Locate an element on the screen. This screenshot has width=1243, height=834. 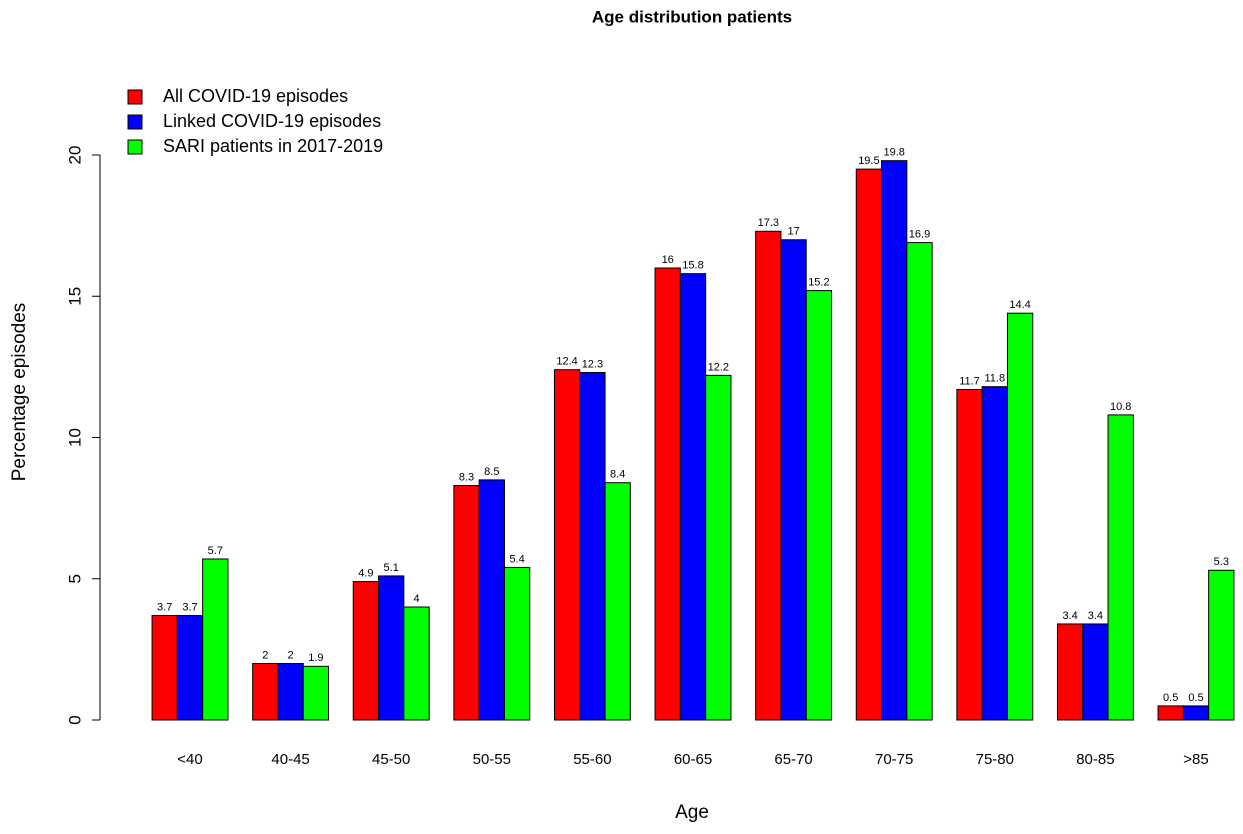
data-label: 17 is located at coordinates (793, 232).